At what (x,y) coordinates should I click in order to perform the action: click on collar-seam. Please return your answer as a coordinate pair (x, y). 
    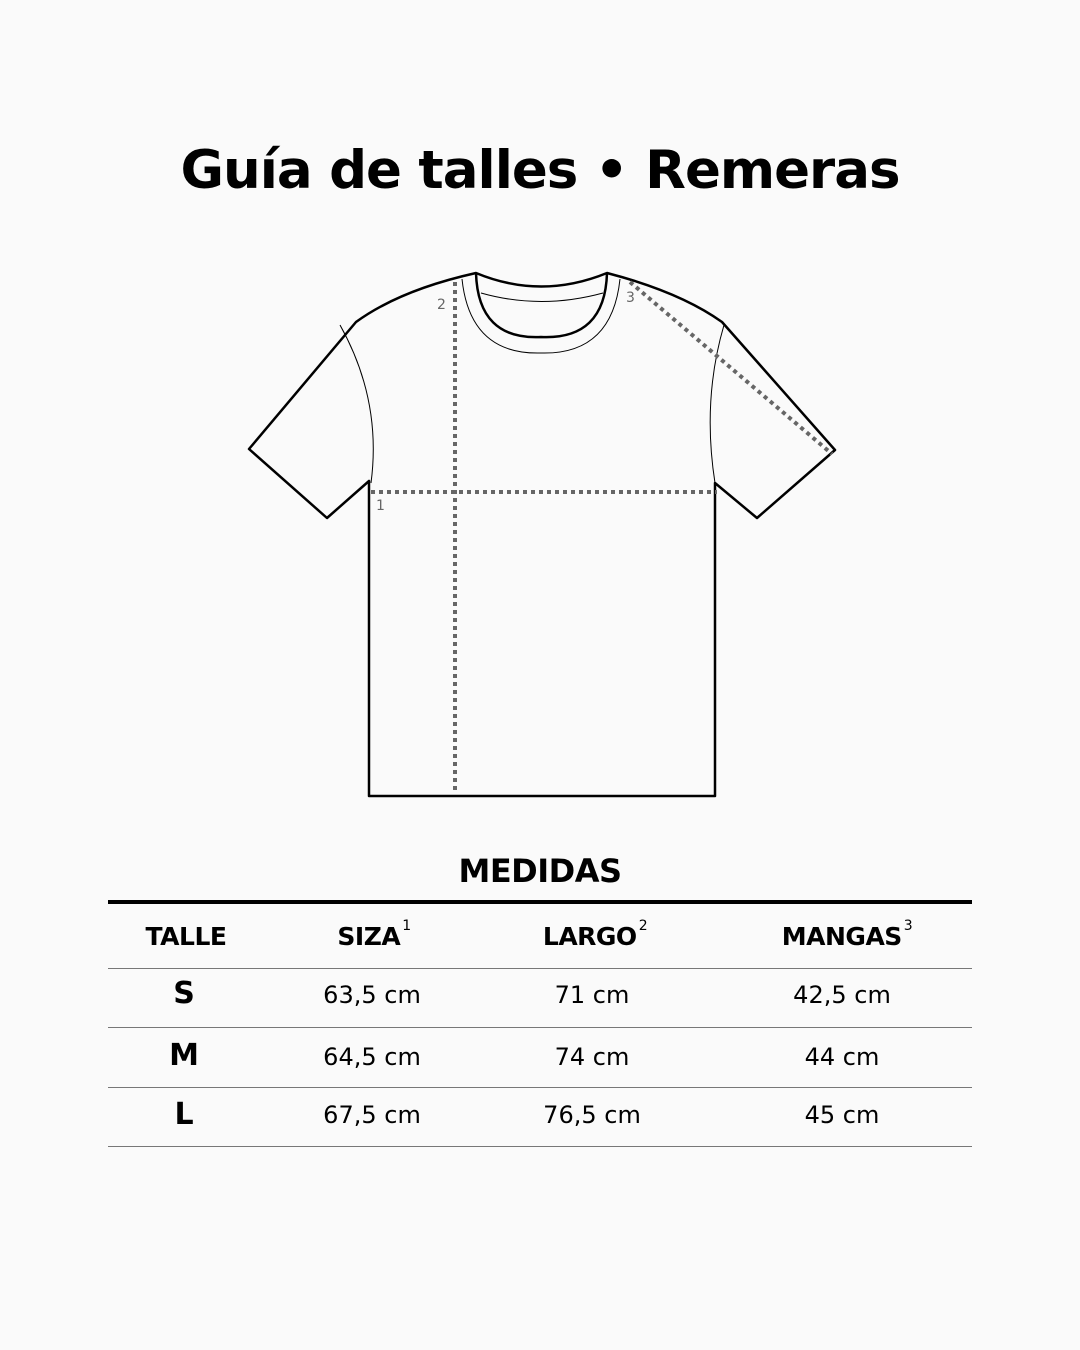
    Looking at the image, I should click on (542, 297).